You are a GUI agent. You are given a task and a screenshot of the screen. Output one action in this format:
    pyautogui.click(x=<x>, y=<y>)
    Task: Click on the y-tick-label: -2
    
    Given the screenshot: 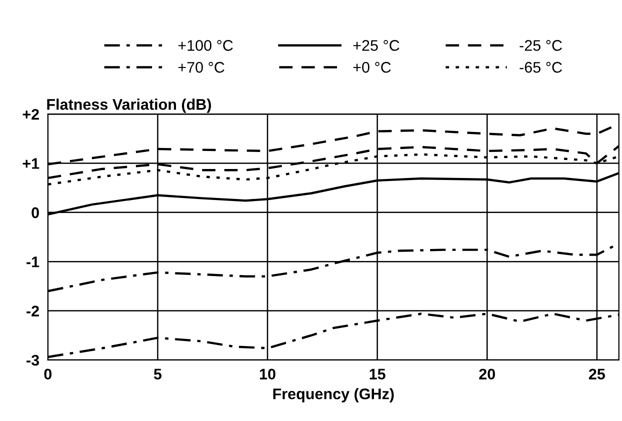 What is the action you would take?
    pyautogui.click(x=32, y=311)
    